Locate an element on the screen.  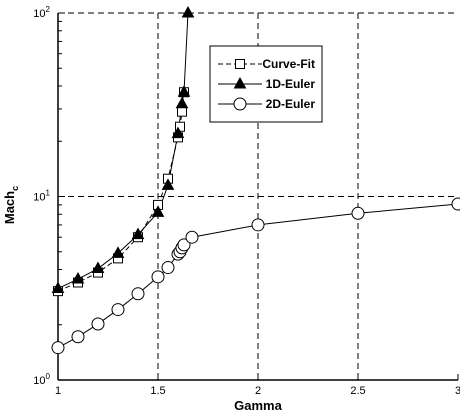
legend-label-2d-euler: 2D-Euler is located at coordinates (291, 104).